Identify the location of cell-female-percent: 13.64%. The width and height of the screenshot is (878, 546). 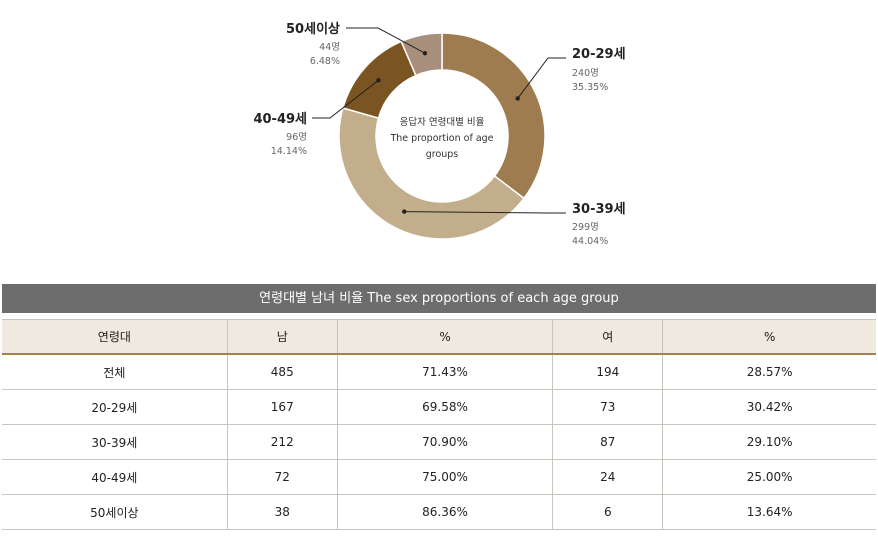
(769, 512).